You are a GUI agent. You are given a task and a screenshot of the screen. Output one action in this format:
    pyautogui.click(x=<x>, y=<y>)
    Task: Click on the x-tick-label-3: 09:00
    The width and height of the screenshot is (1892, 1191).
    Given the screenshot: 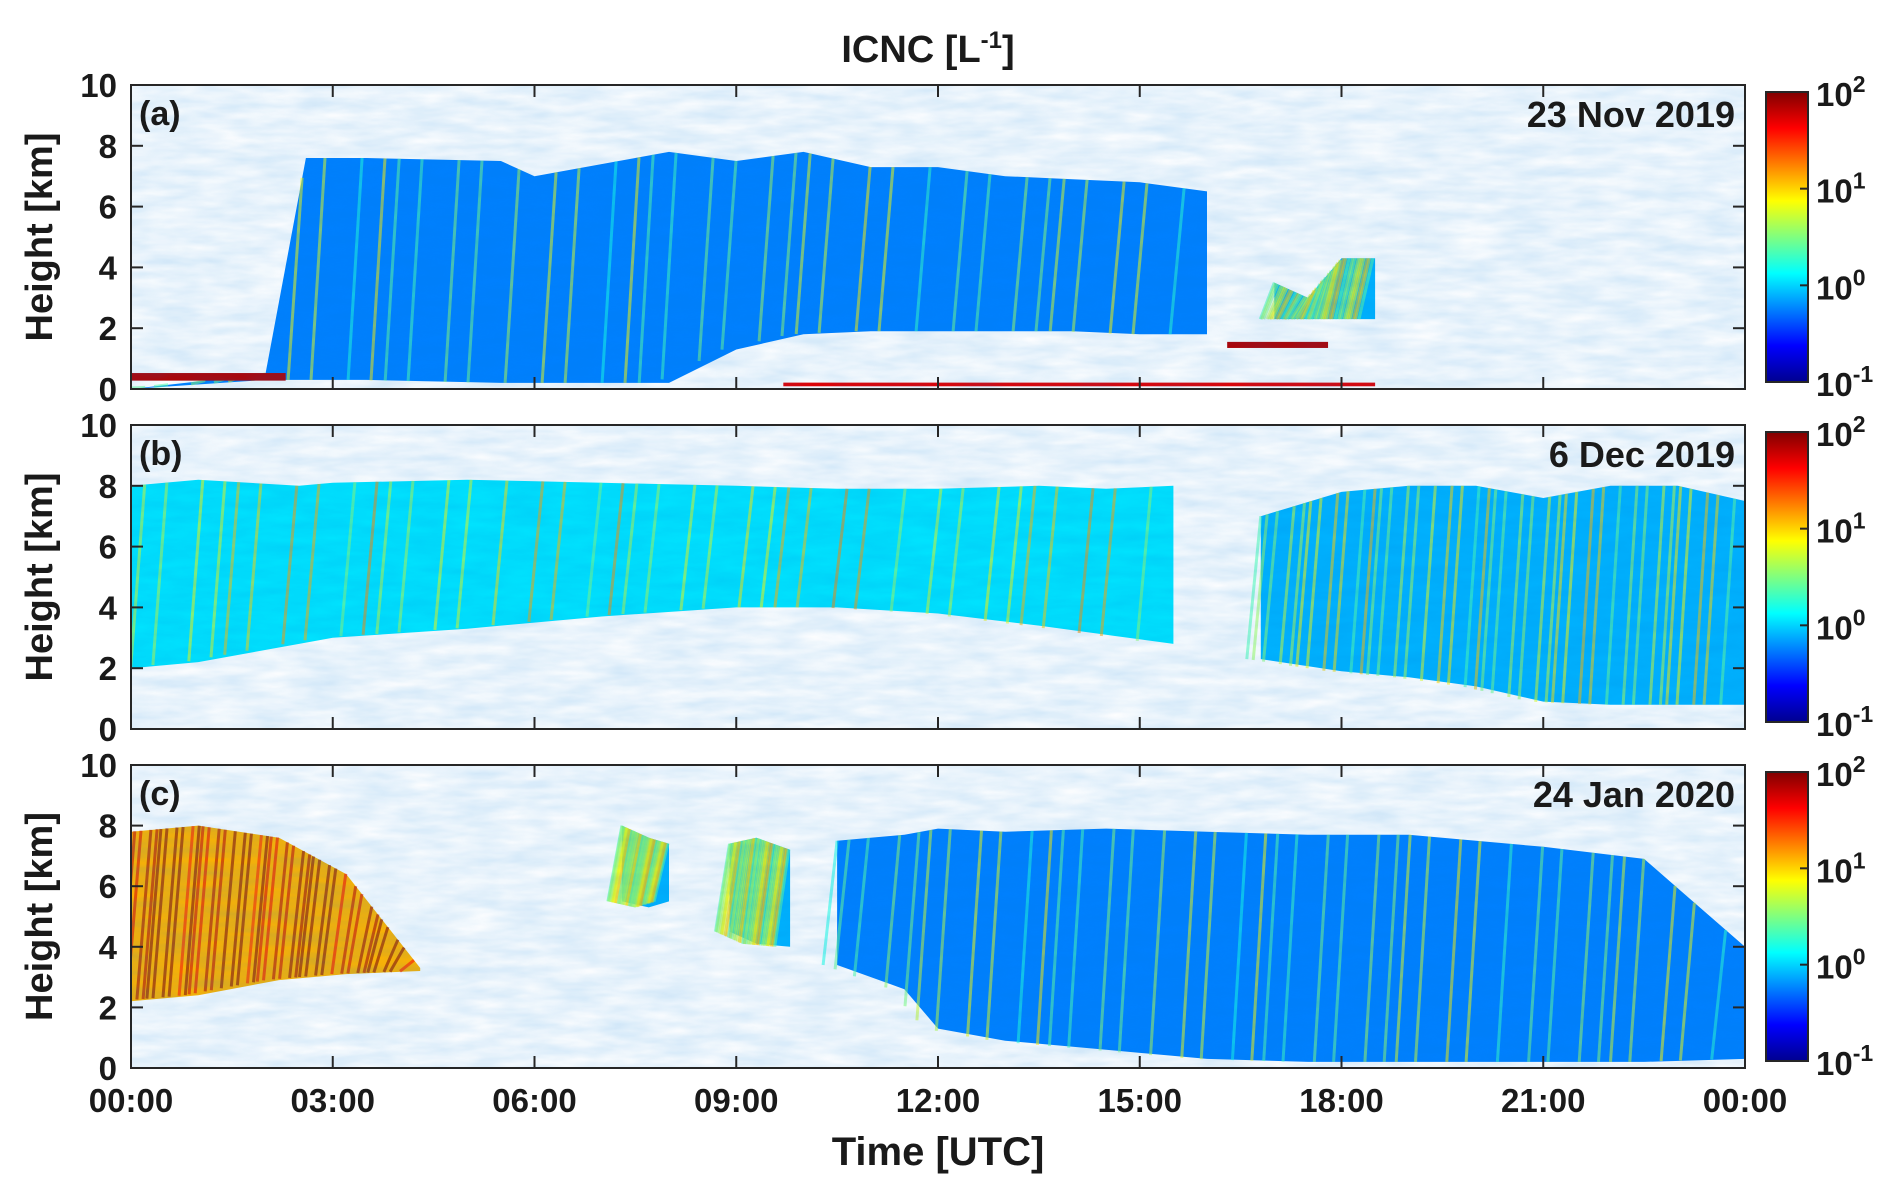 What is the action you would take?
    pyautogui.click(x=736, y=1100)
    